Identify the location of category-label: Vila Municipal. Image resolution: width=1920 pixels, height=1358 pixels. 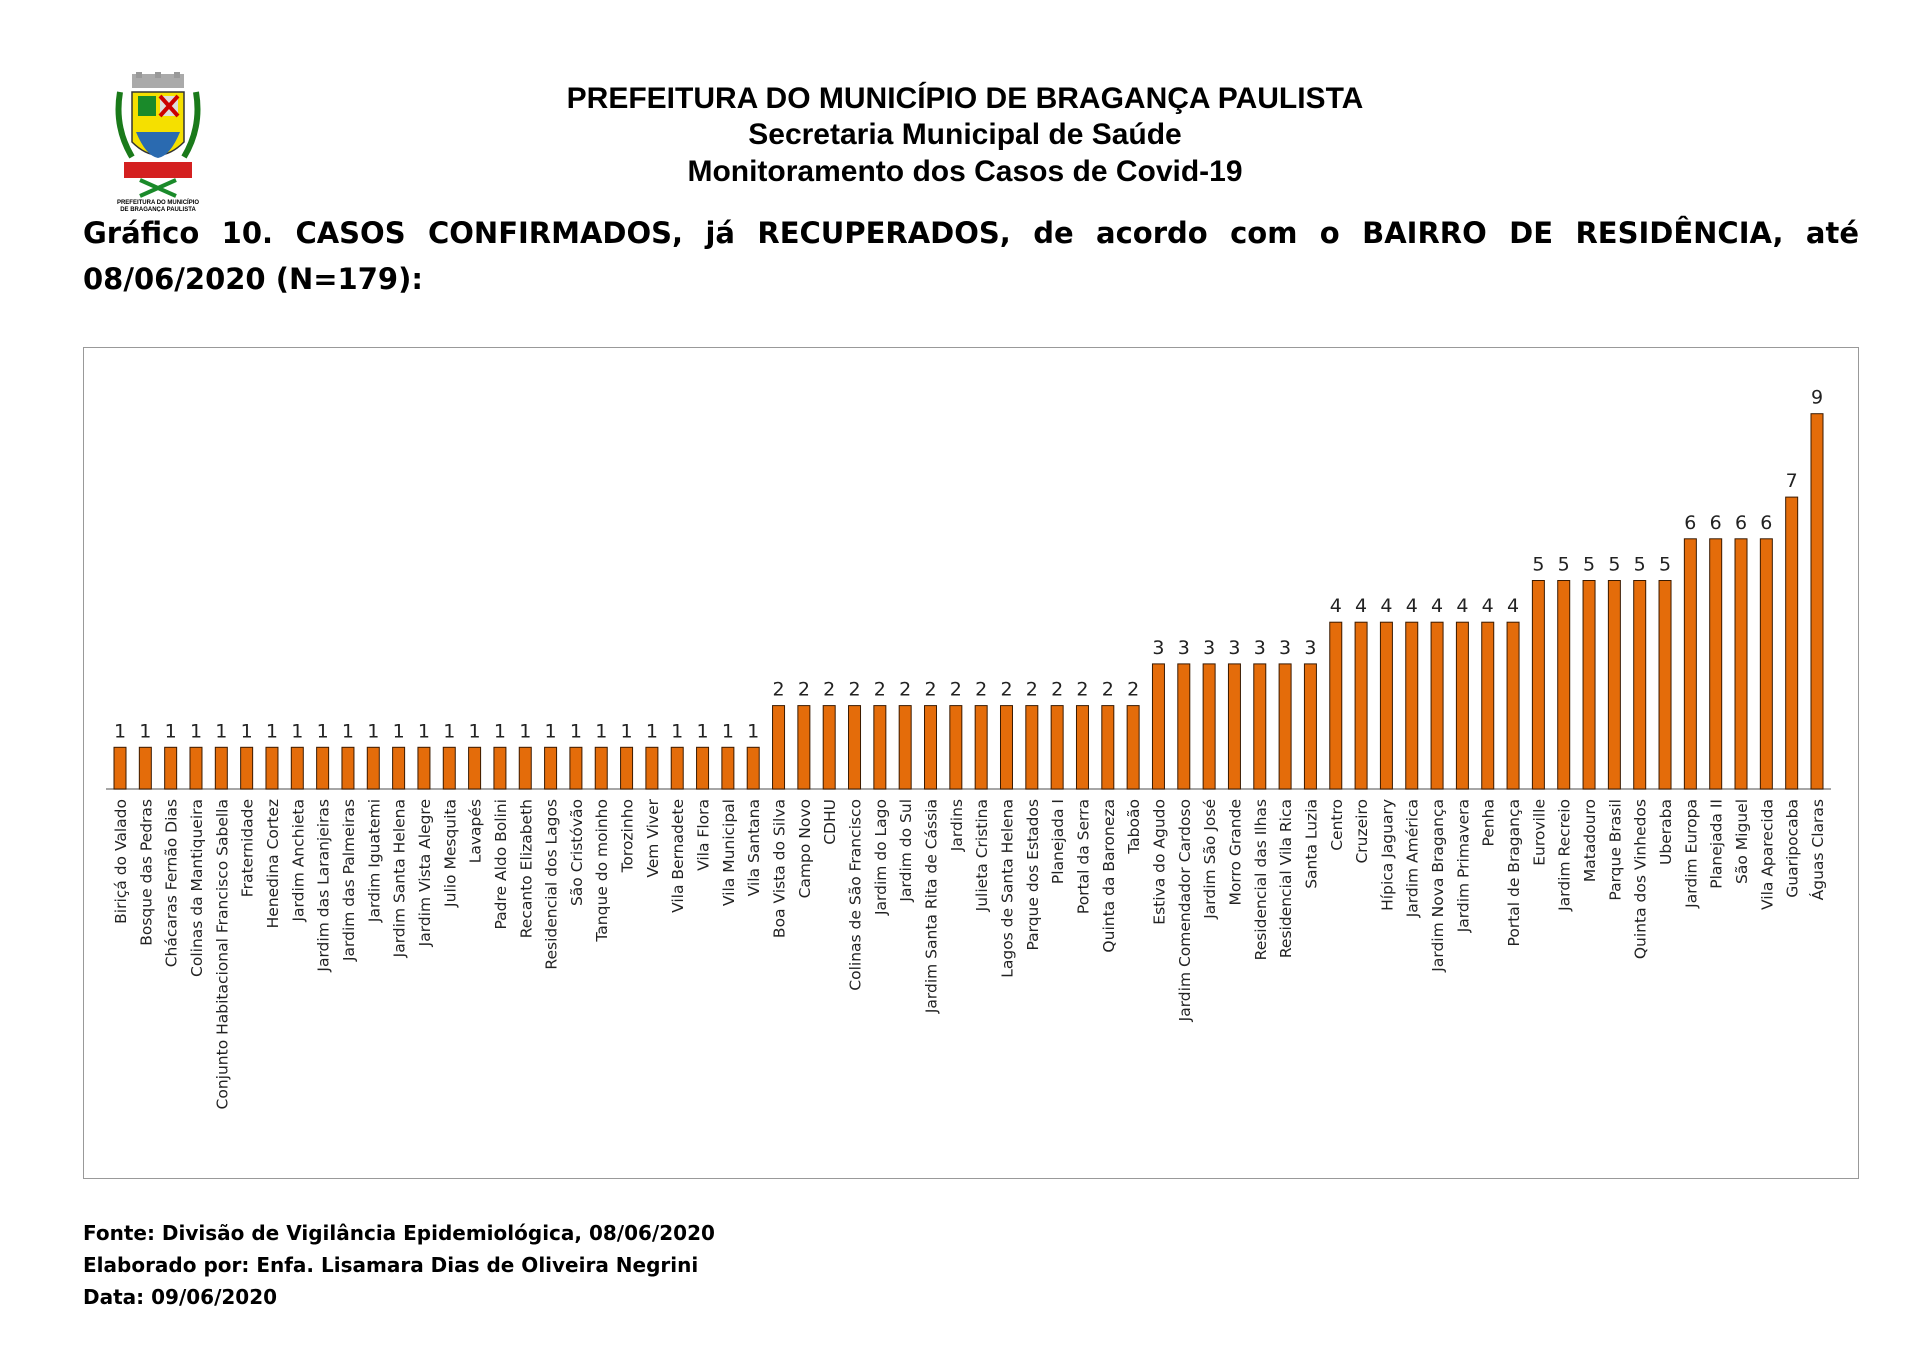
(729, 852).